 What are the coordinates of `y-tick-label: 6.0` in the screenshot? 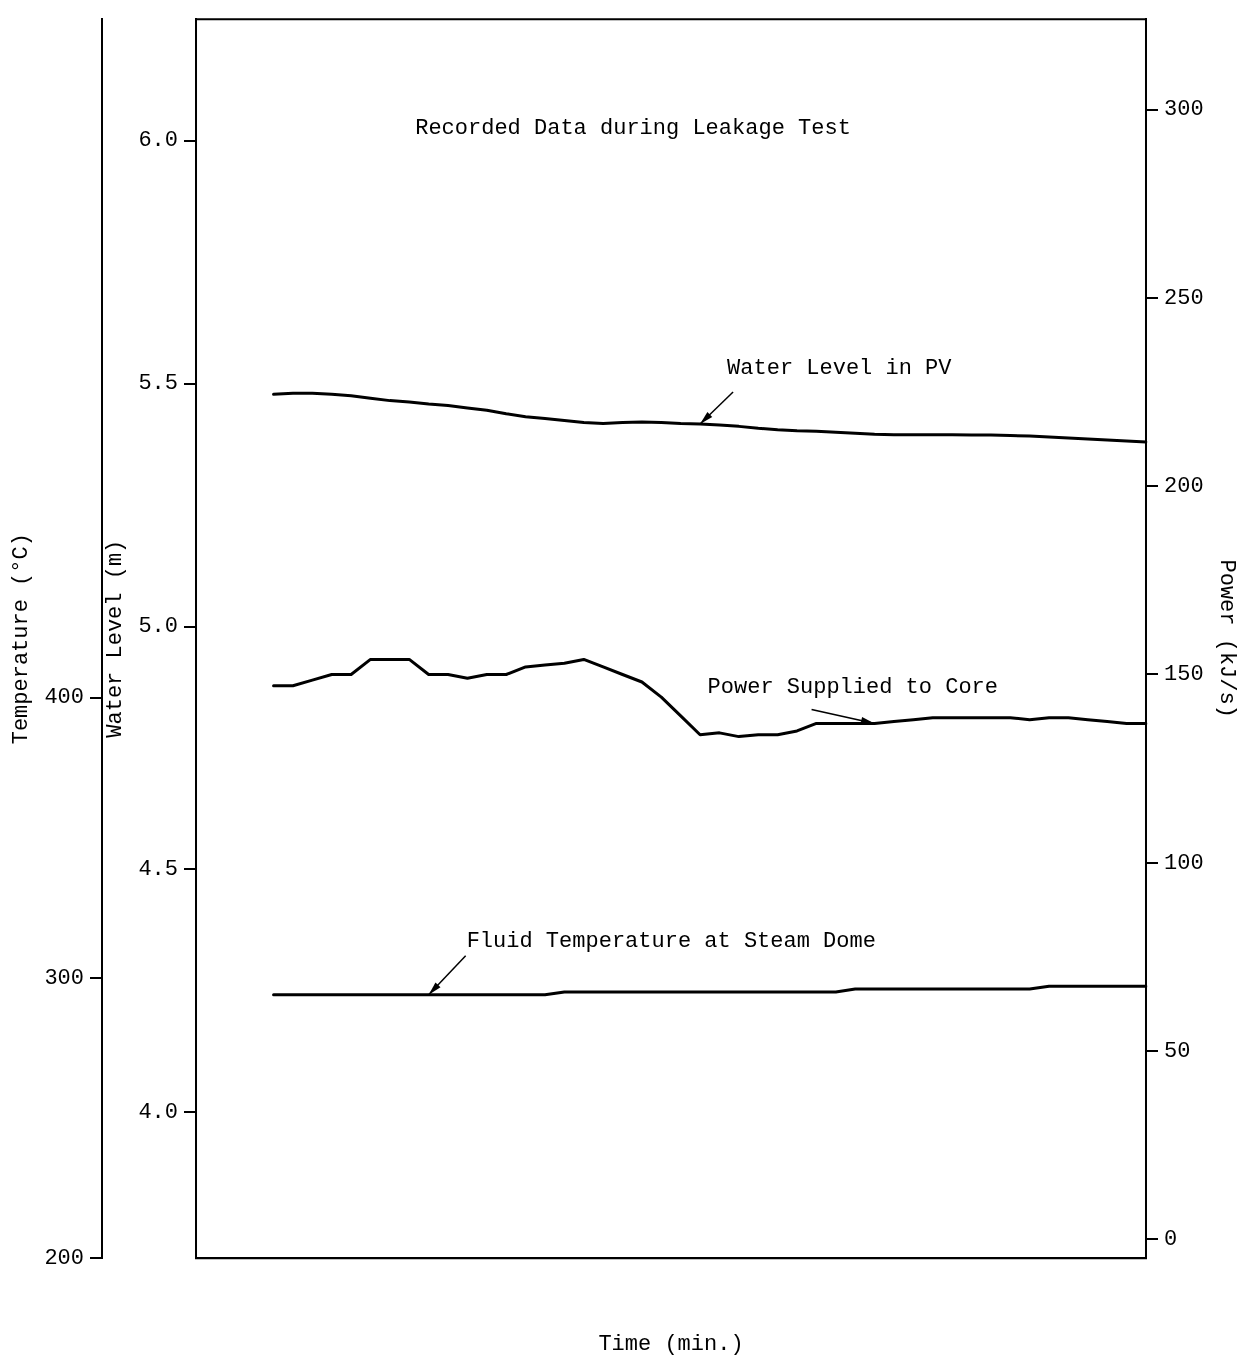 It's located at (158, 141).